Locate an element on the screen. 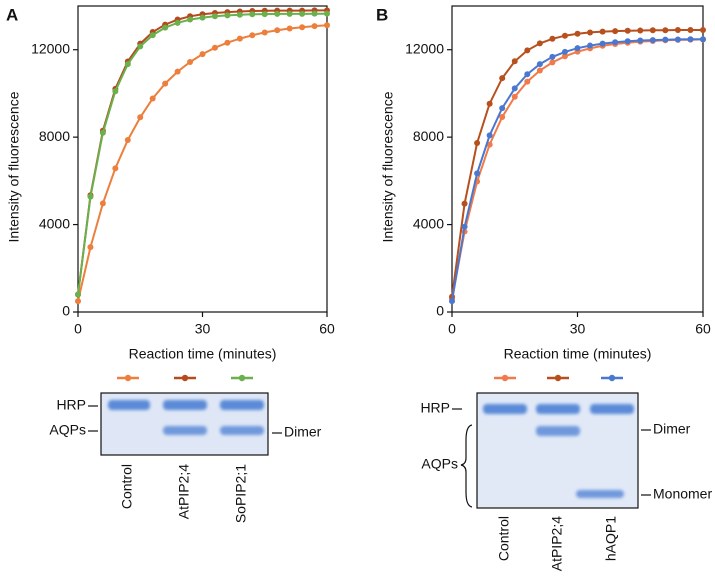 This screenshot has width=715, height=580. gel-label: Monomer is located at coordinates (682, 494).